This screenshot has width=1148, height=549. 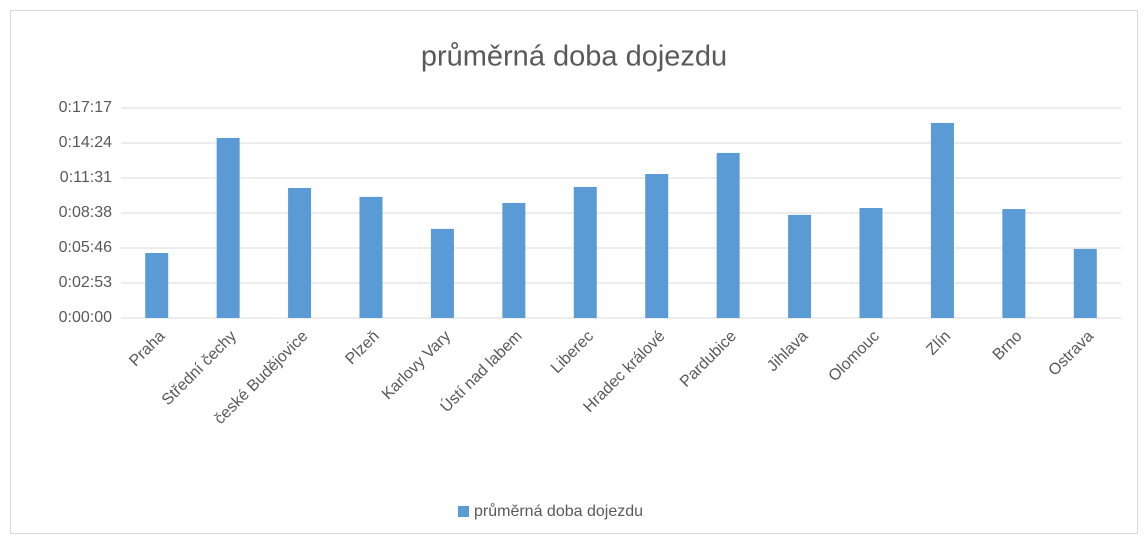 I want to click on y-tick-label: 0:14:24, so click(x=85, y=142).